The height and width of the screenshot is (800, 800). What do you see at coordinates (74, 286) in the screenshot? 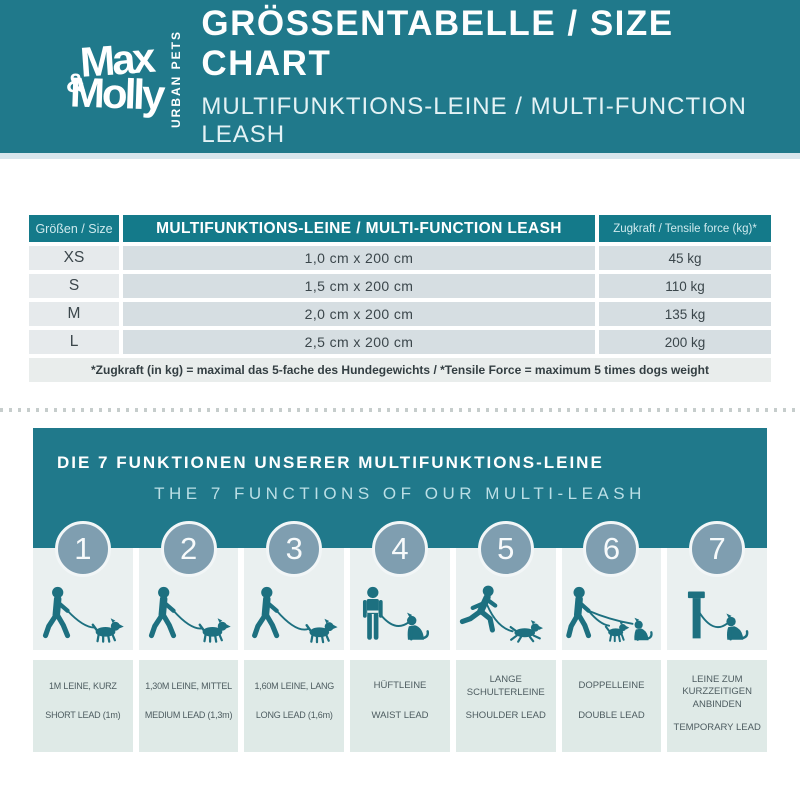
I see `table-row-s-size: S` at bounding box center [74, 286].